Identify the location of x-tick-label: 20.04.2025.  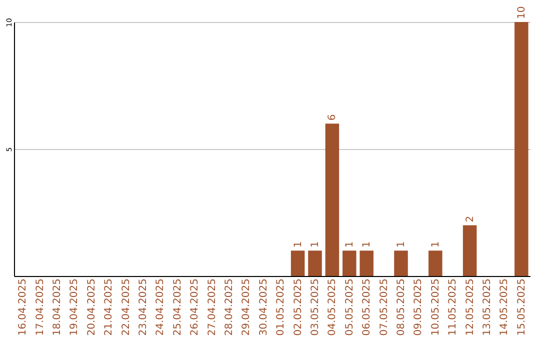
(92, 307).